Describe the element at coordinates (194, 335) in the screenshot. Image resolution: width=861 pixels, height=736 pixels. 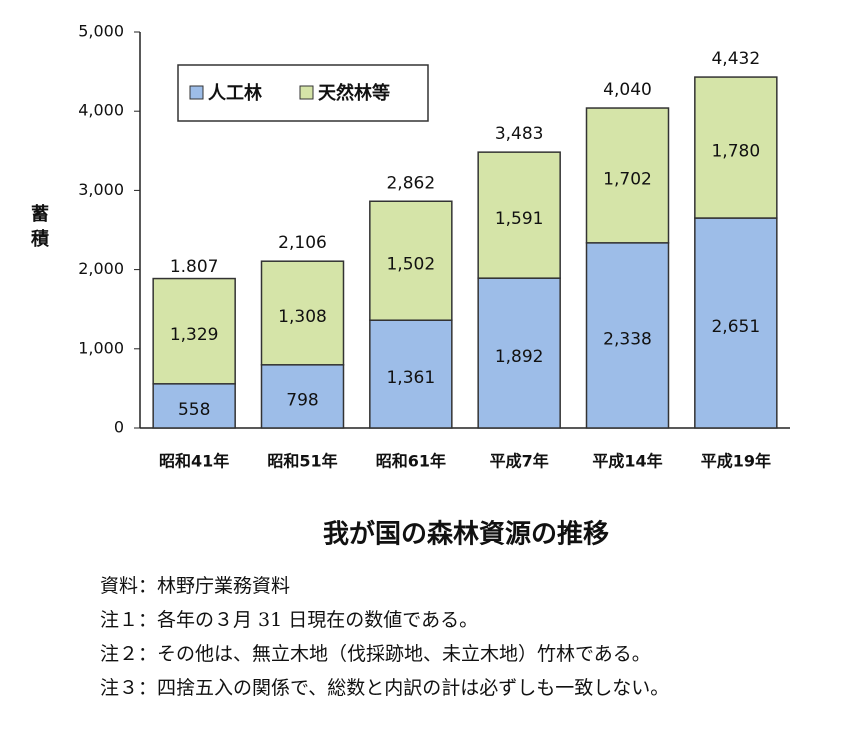
I see `value-label: 1,329` at that location.